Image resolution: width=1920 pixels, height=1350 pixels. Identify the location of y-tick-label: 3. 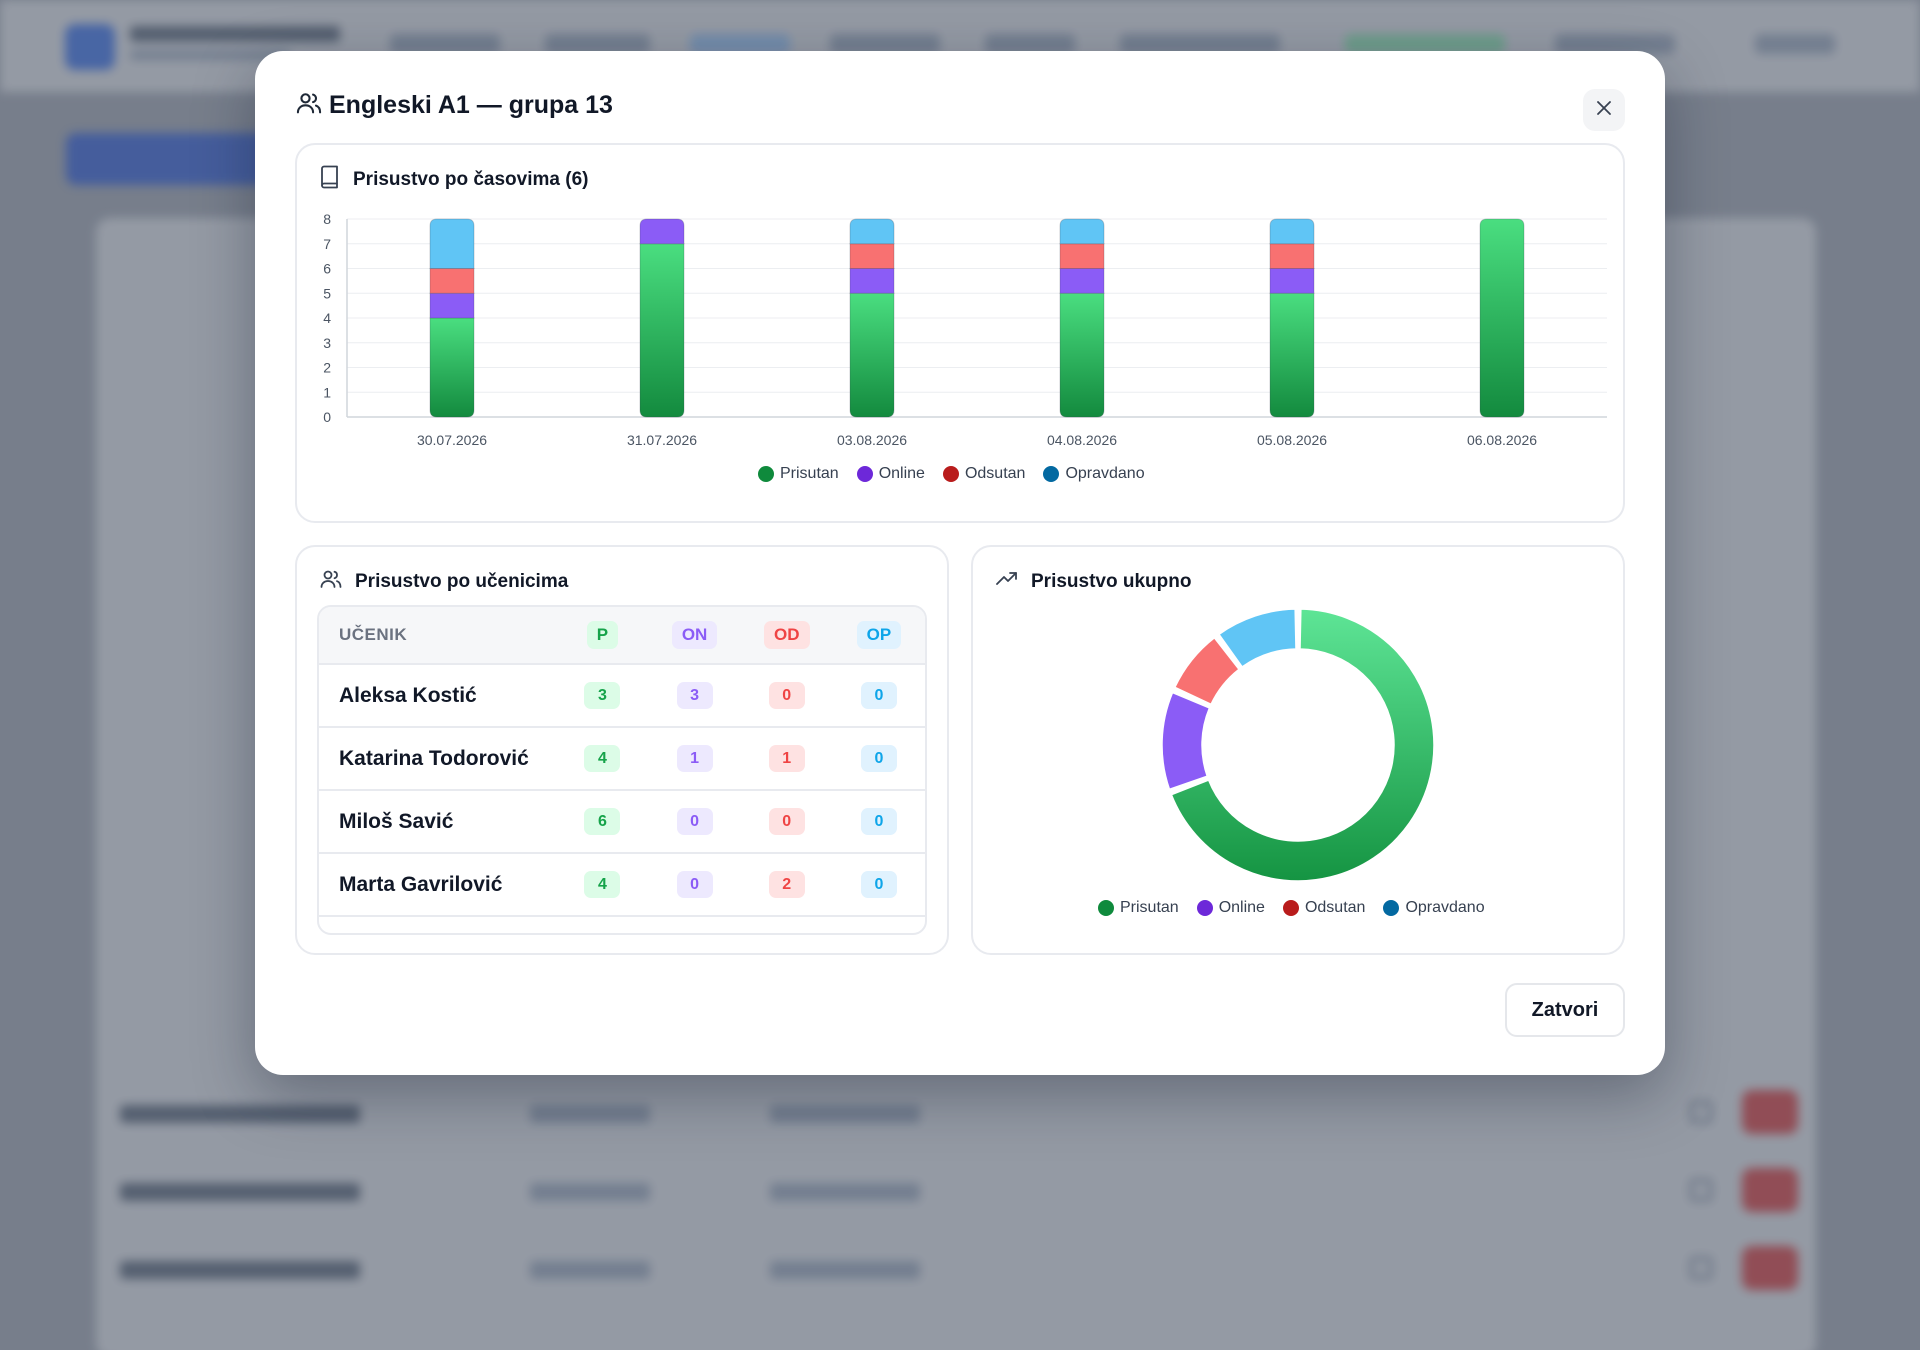
(327, 343).